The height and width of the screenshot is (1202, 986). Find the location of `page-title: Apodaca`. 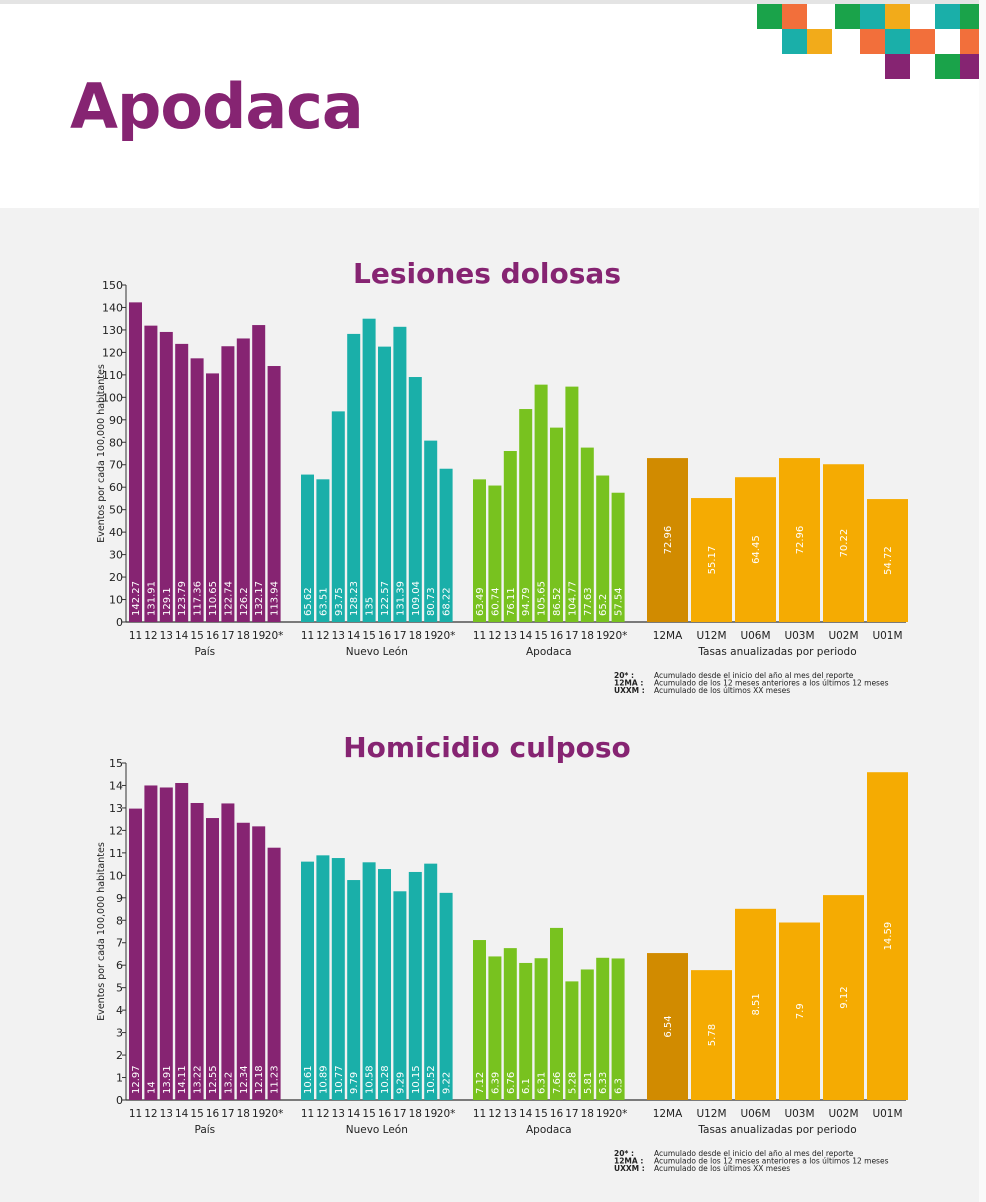

page-title: Apodaca is located at coordinates (217, 106).